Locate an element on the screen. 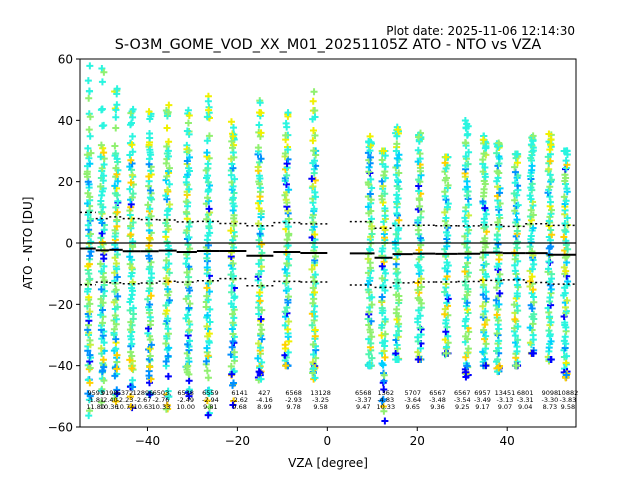 The width and height of the screenshot is (640, 480). bin-stat-mean: -3.49 is located at coordinates (482, 400).